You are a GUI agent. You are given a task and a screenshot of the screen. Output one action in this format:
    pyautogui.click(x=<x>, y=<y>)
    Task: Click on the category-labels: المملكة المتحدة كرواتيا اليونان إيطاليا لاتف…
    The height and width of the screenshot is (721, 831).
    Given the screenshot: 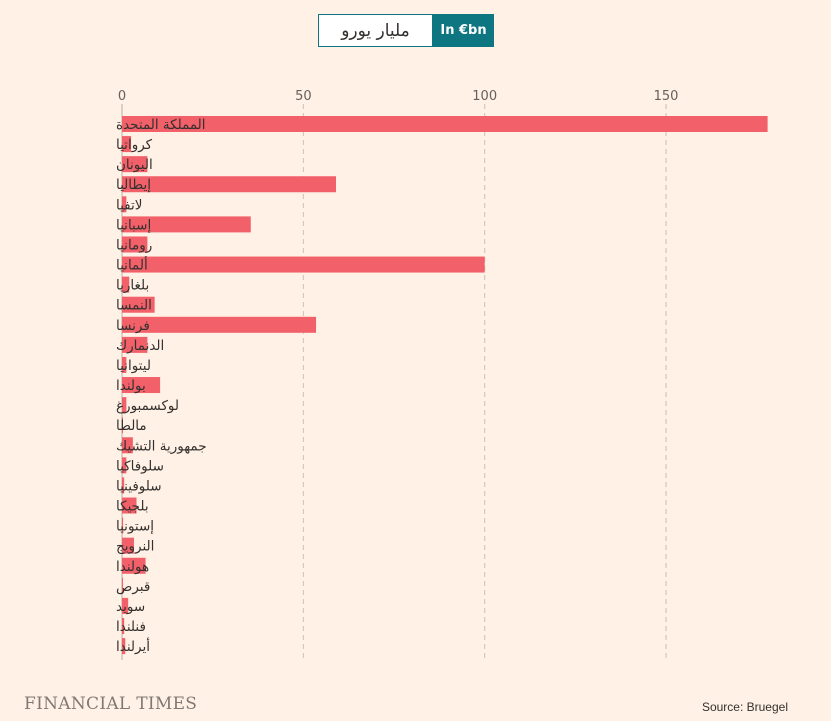 What is the action you would take?
    pyautogui.click(x=161, y=386)
    